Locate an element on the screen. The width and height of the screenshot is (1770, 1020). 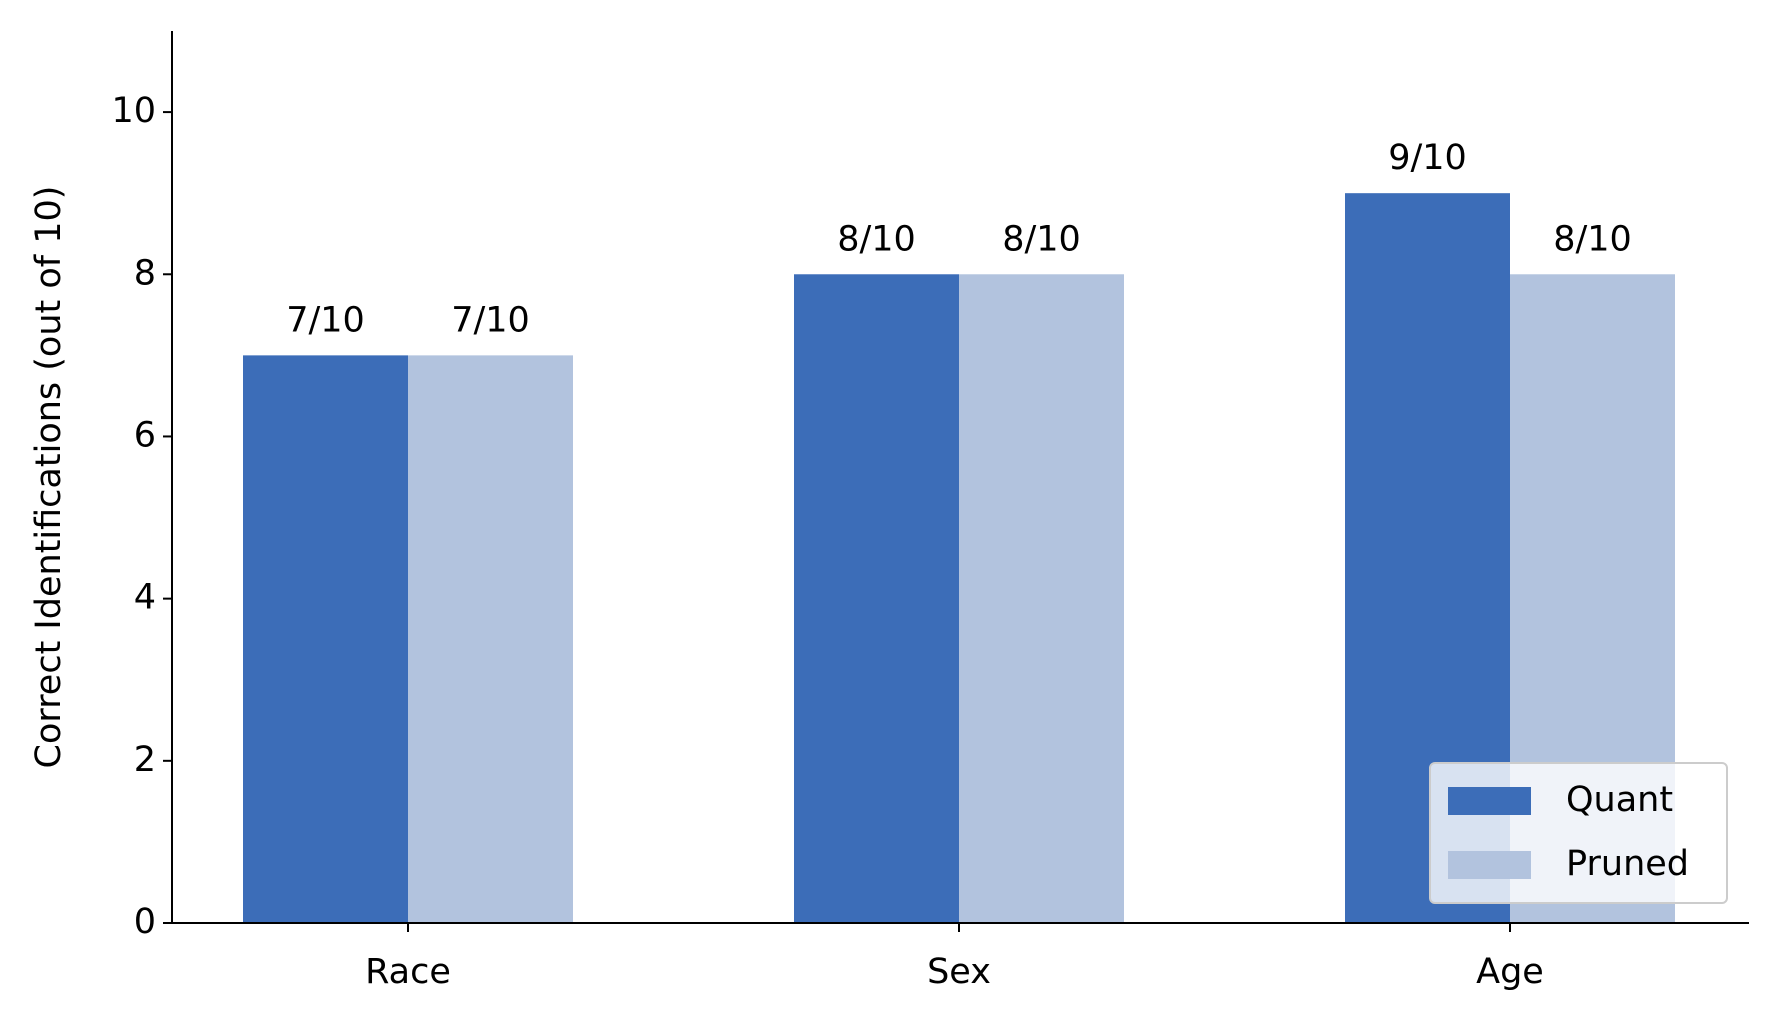
y-tick-label: 4 is located at coordinates (145, 598).